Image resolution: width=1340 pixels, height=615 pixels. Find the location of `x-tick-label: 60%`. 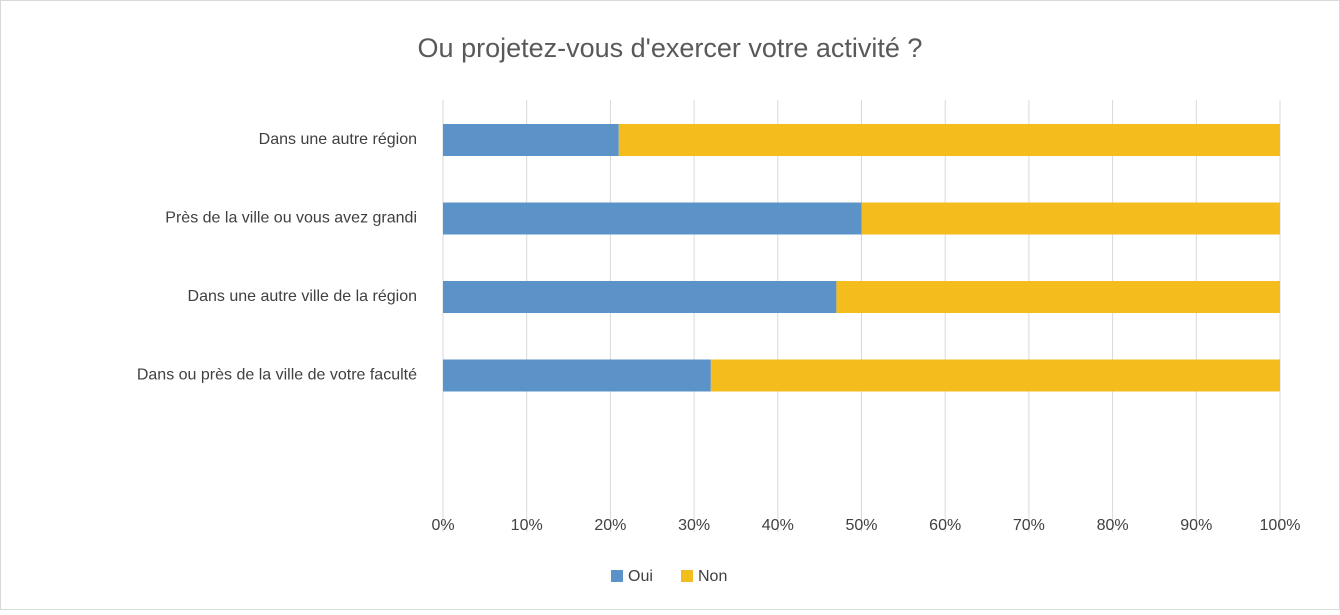

x-tick-label: 60% is located at coordinates (945, 525).